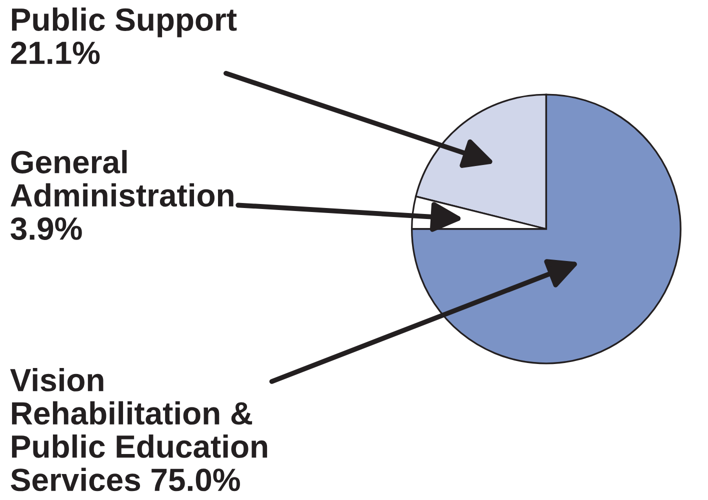  Describe the element at coordinates (46, 228) in the screenshot. I see `data-label: 3.9%` at that location.